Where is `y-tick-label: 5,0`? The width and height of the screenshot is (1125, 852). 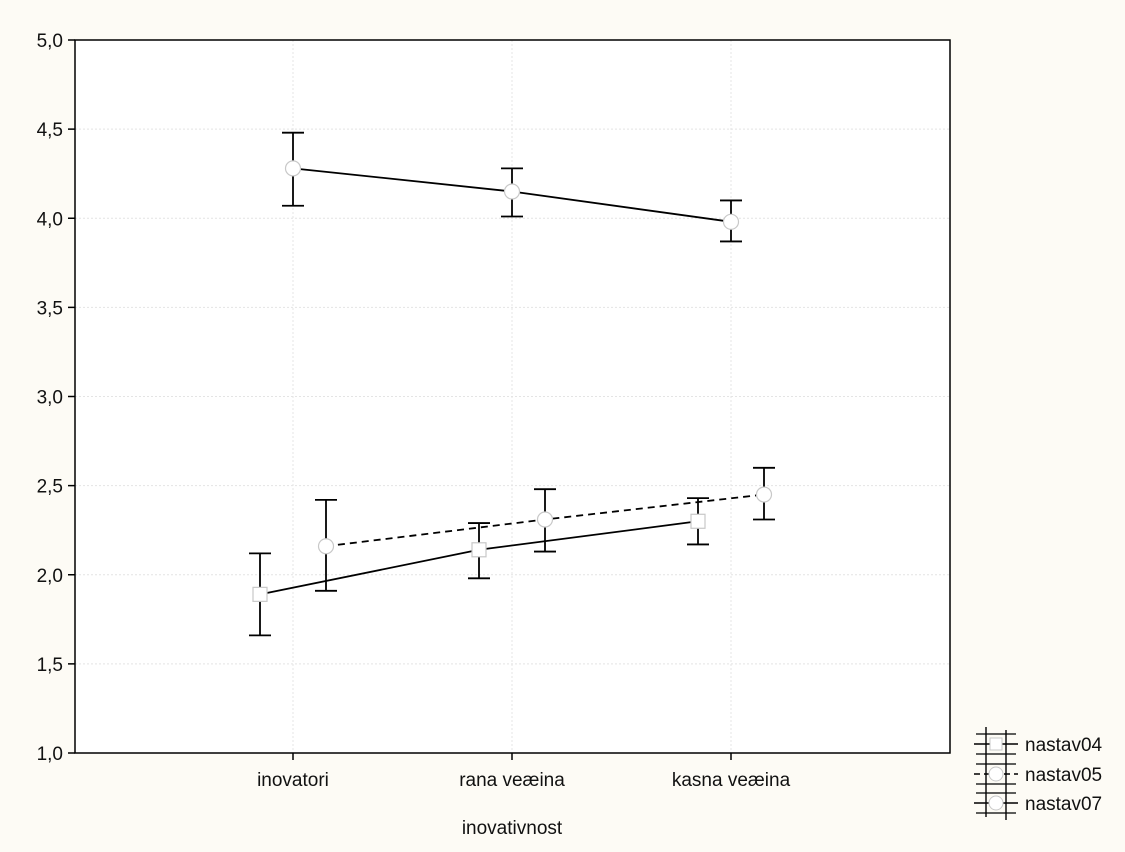
y-tick-label: 5,0 is located at coordinates (50, 41).